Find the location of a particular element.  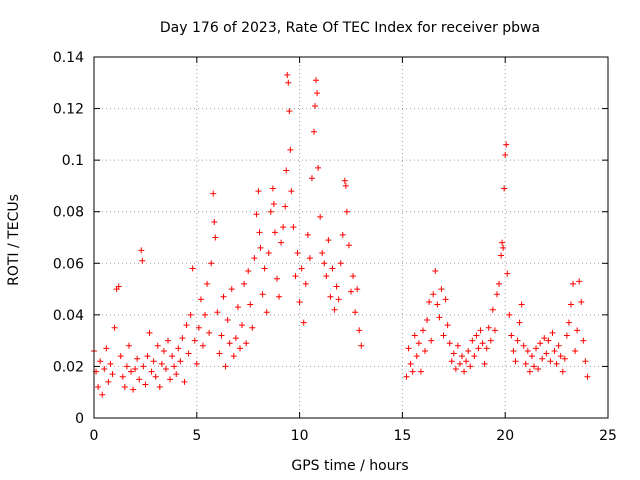

y-tick-label: 0.06 is located at coordinates (68, 264).